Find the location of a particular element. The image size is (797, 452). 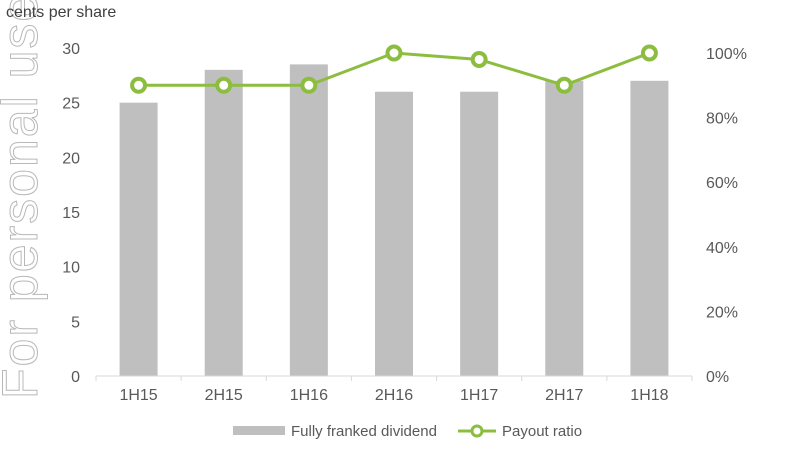

payout-ratio-point-2h15 is located at coordinates (224, 85).